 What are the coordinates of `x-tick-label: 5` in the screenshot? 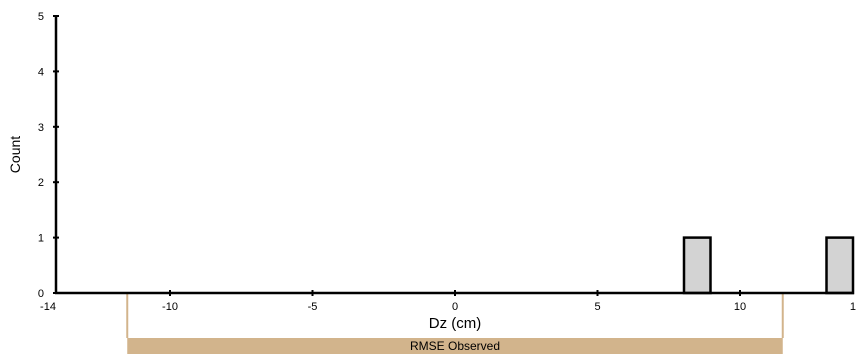 It's located at (597, 307).